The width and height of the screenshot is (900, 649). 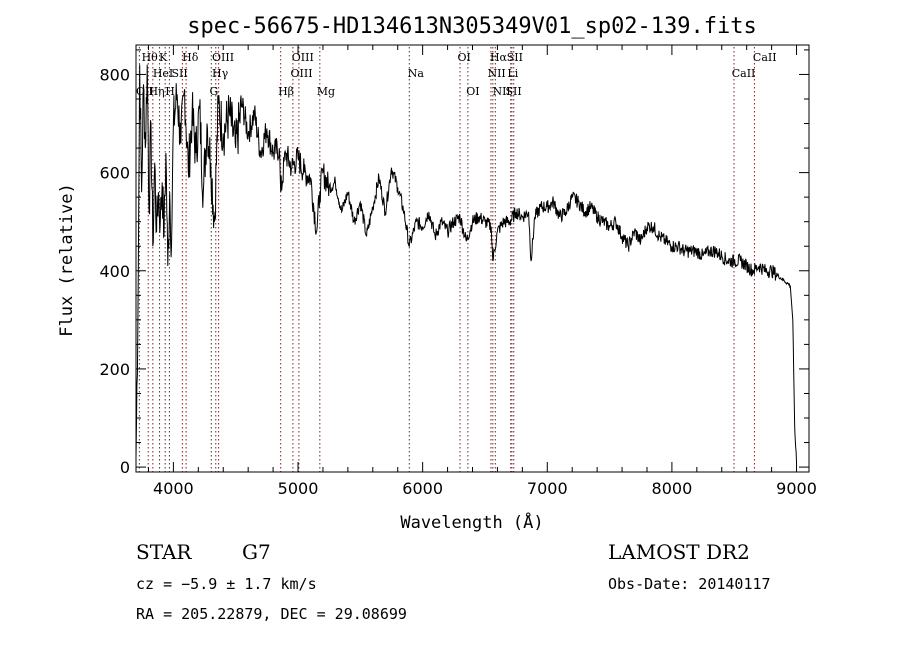 I want to click on observation-date: Obs-Date: 20140117, so click(x=689, y=584).